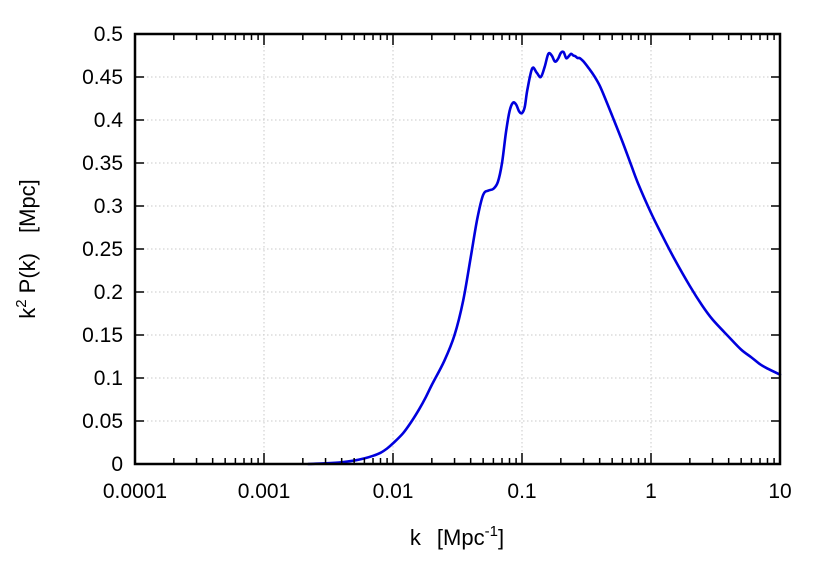 The image size is (830, 586). Describe the element at coordinates (117, 464) in the screenshot. I see `y-tick-label: 0` at that location.